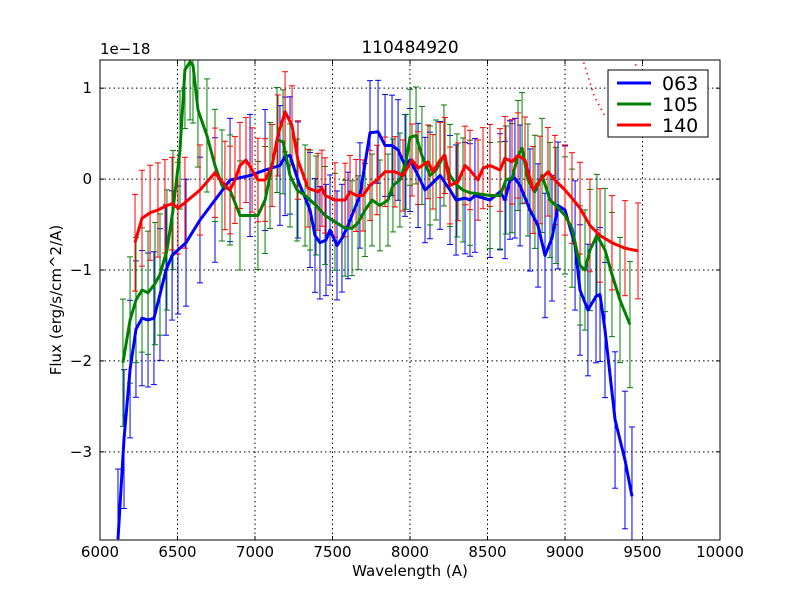 The image size is (800, 604). Describe the element at coordinates (177, 552) in the screenshot. I see `x-tick-label: 6500` at that location.